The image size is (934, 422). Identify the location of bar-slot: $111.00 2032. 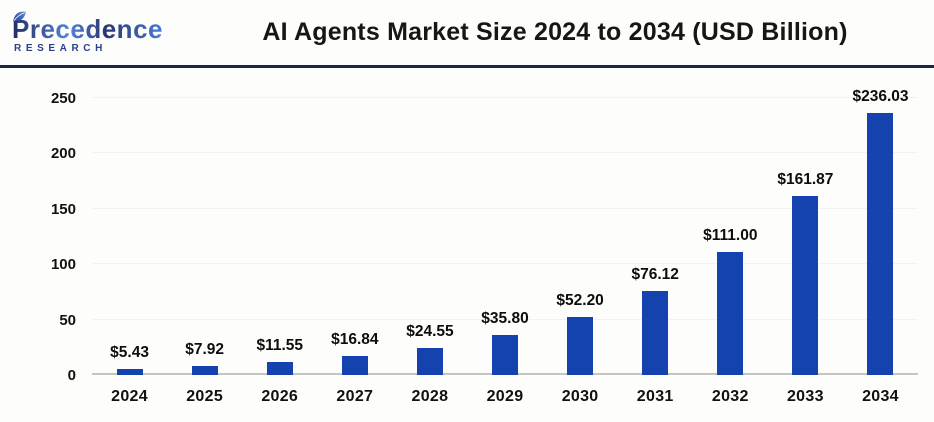
(730, 251).